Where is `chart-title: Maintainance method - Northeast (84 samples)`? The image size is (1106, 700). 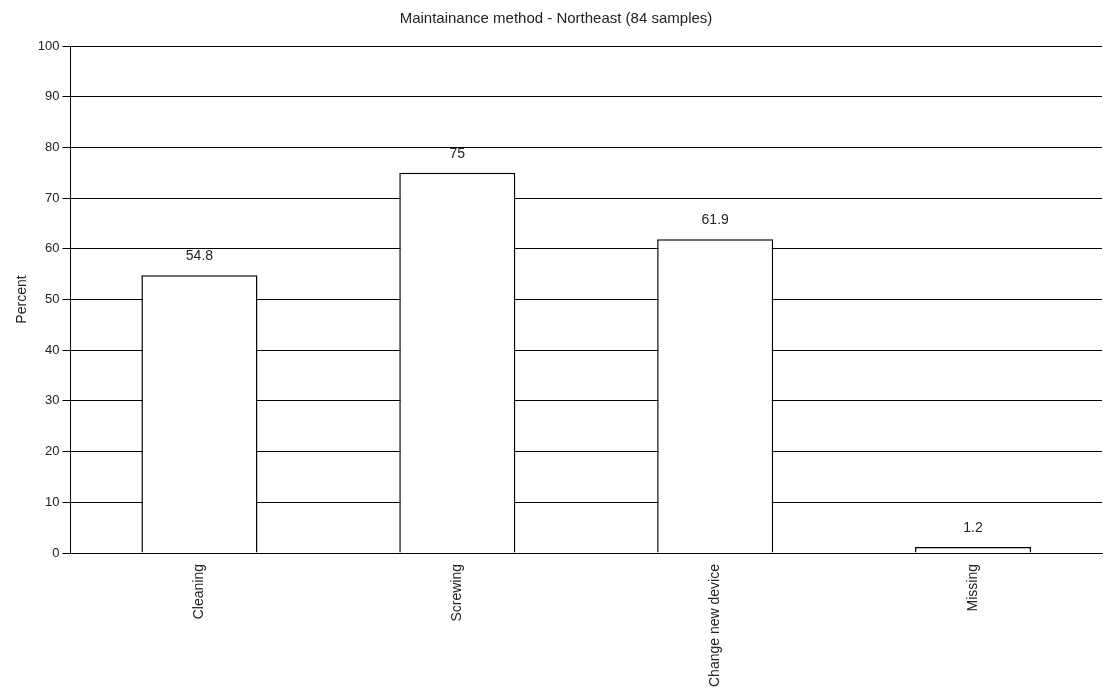 chart-title: Maintainance method - Northeast (84 samples) is located at coordinates (556, 18).